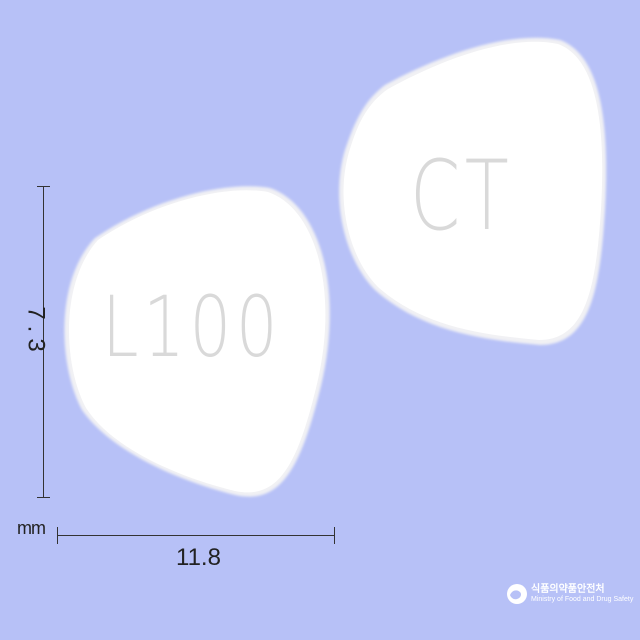 This screenshot has height=640, width=640. Describe the element at coordinates (198, 557) in the screenshot. I see `width-dimension-label: 11.8` at that location.